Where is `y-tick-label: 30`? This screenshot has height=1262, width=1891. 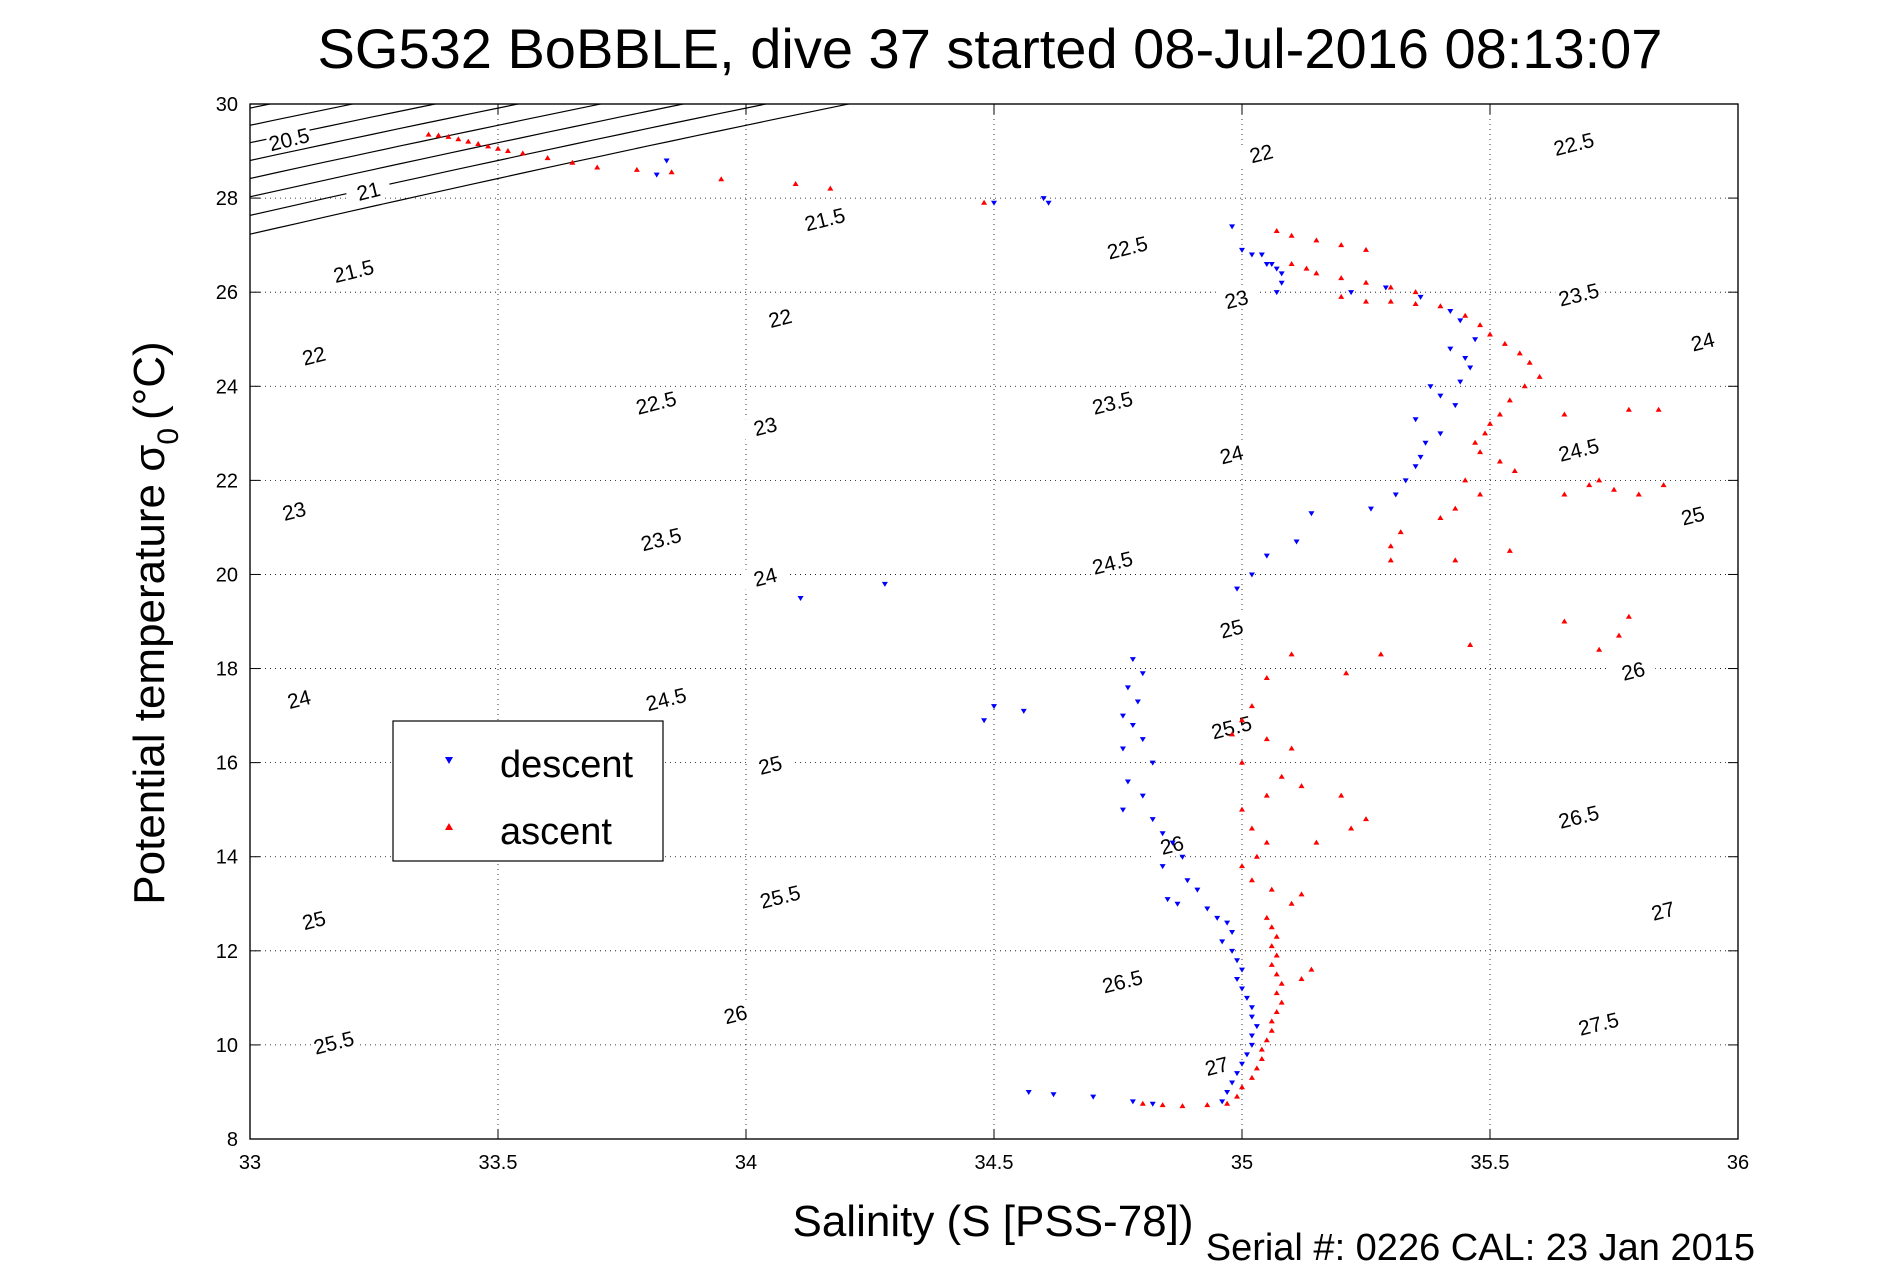
y-tick-label: 30 is located at coordinates (227, 105).